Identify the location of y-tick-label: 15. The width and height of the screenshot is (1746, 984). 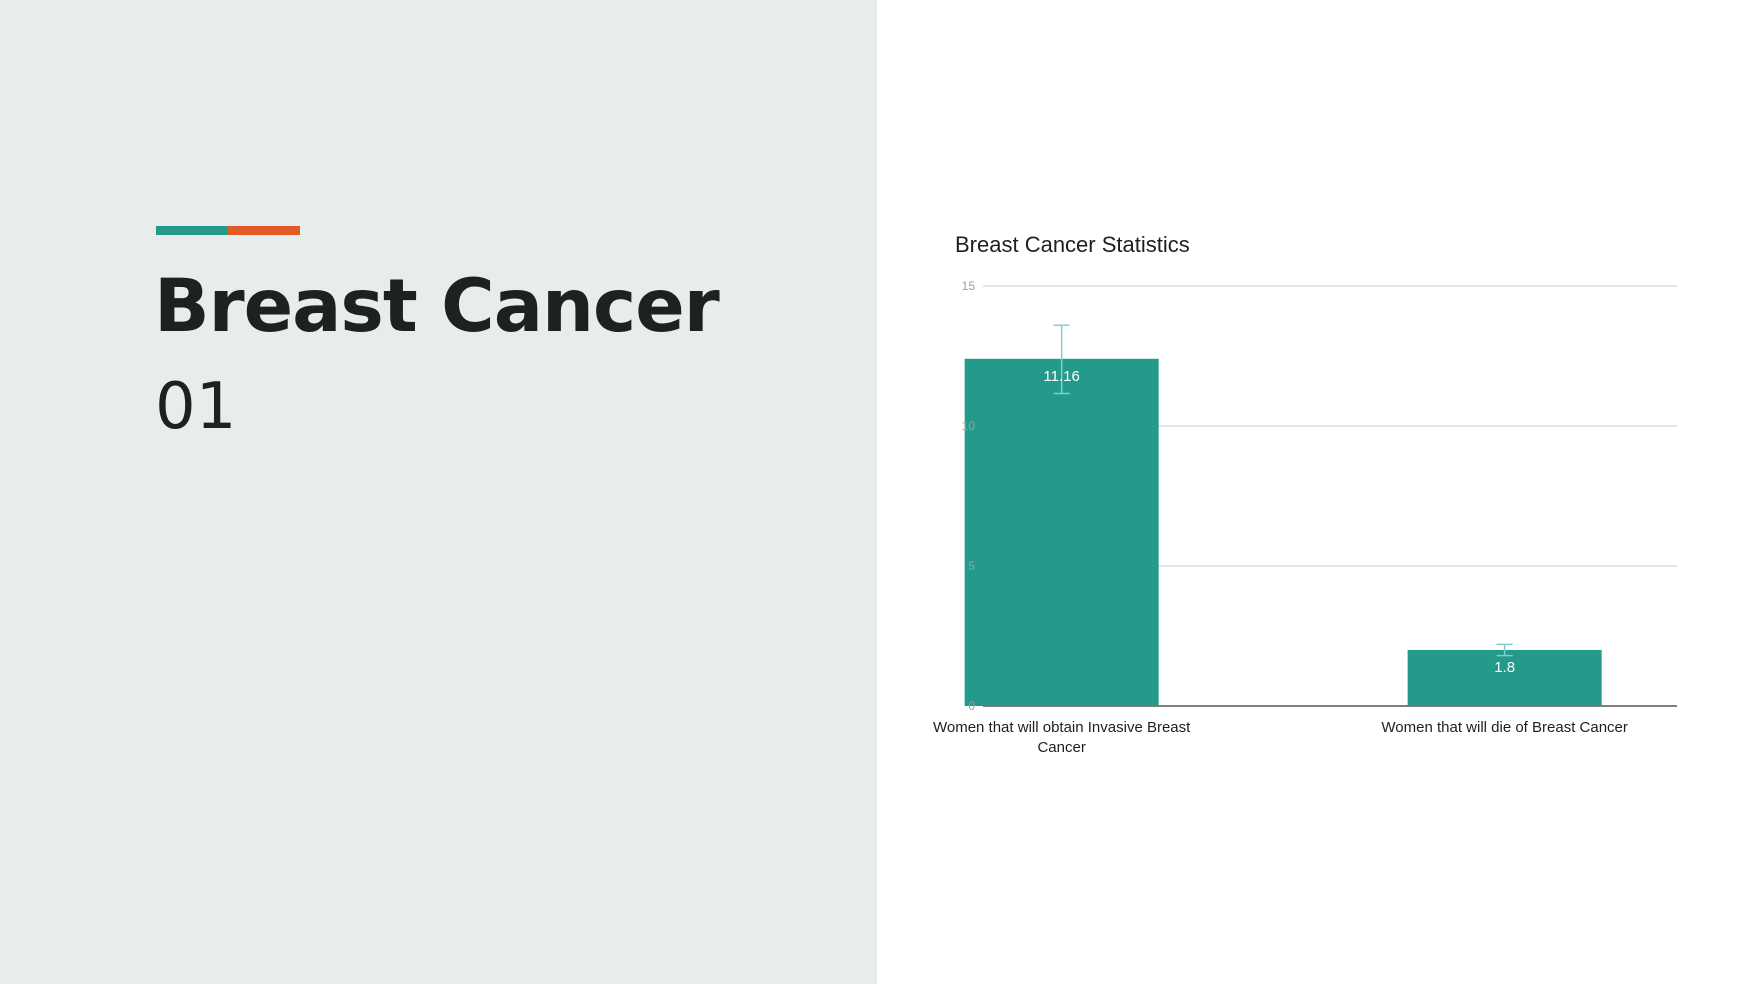
(969, 286).